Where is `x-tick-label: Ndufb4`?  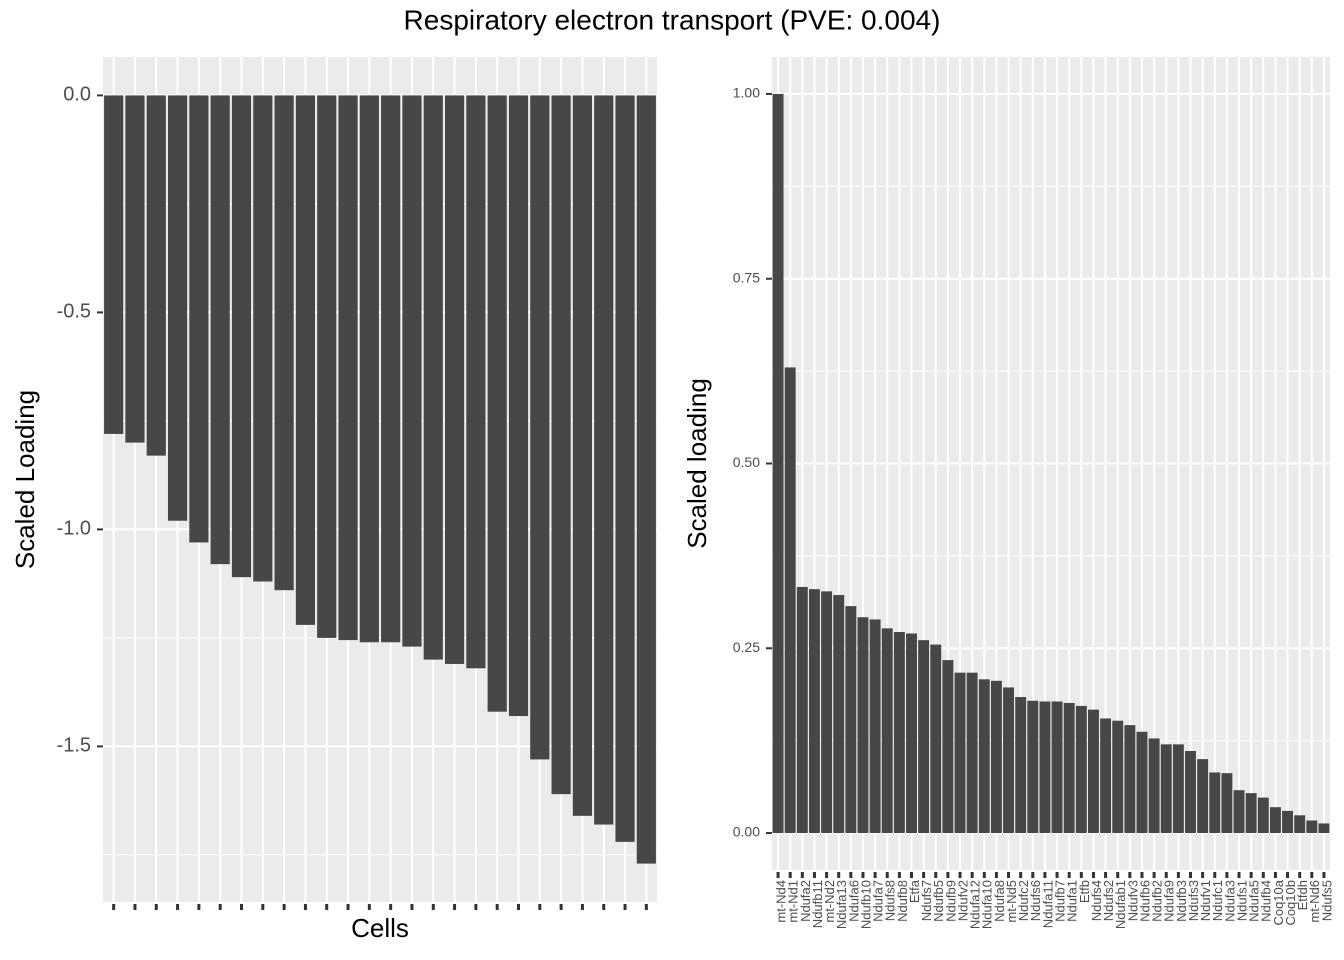
x-tick-label: Ndufb4 is located at coordinates (1266, 901).